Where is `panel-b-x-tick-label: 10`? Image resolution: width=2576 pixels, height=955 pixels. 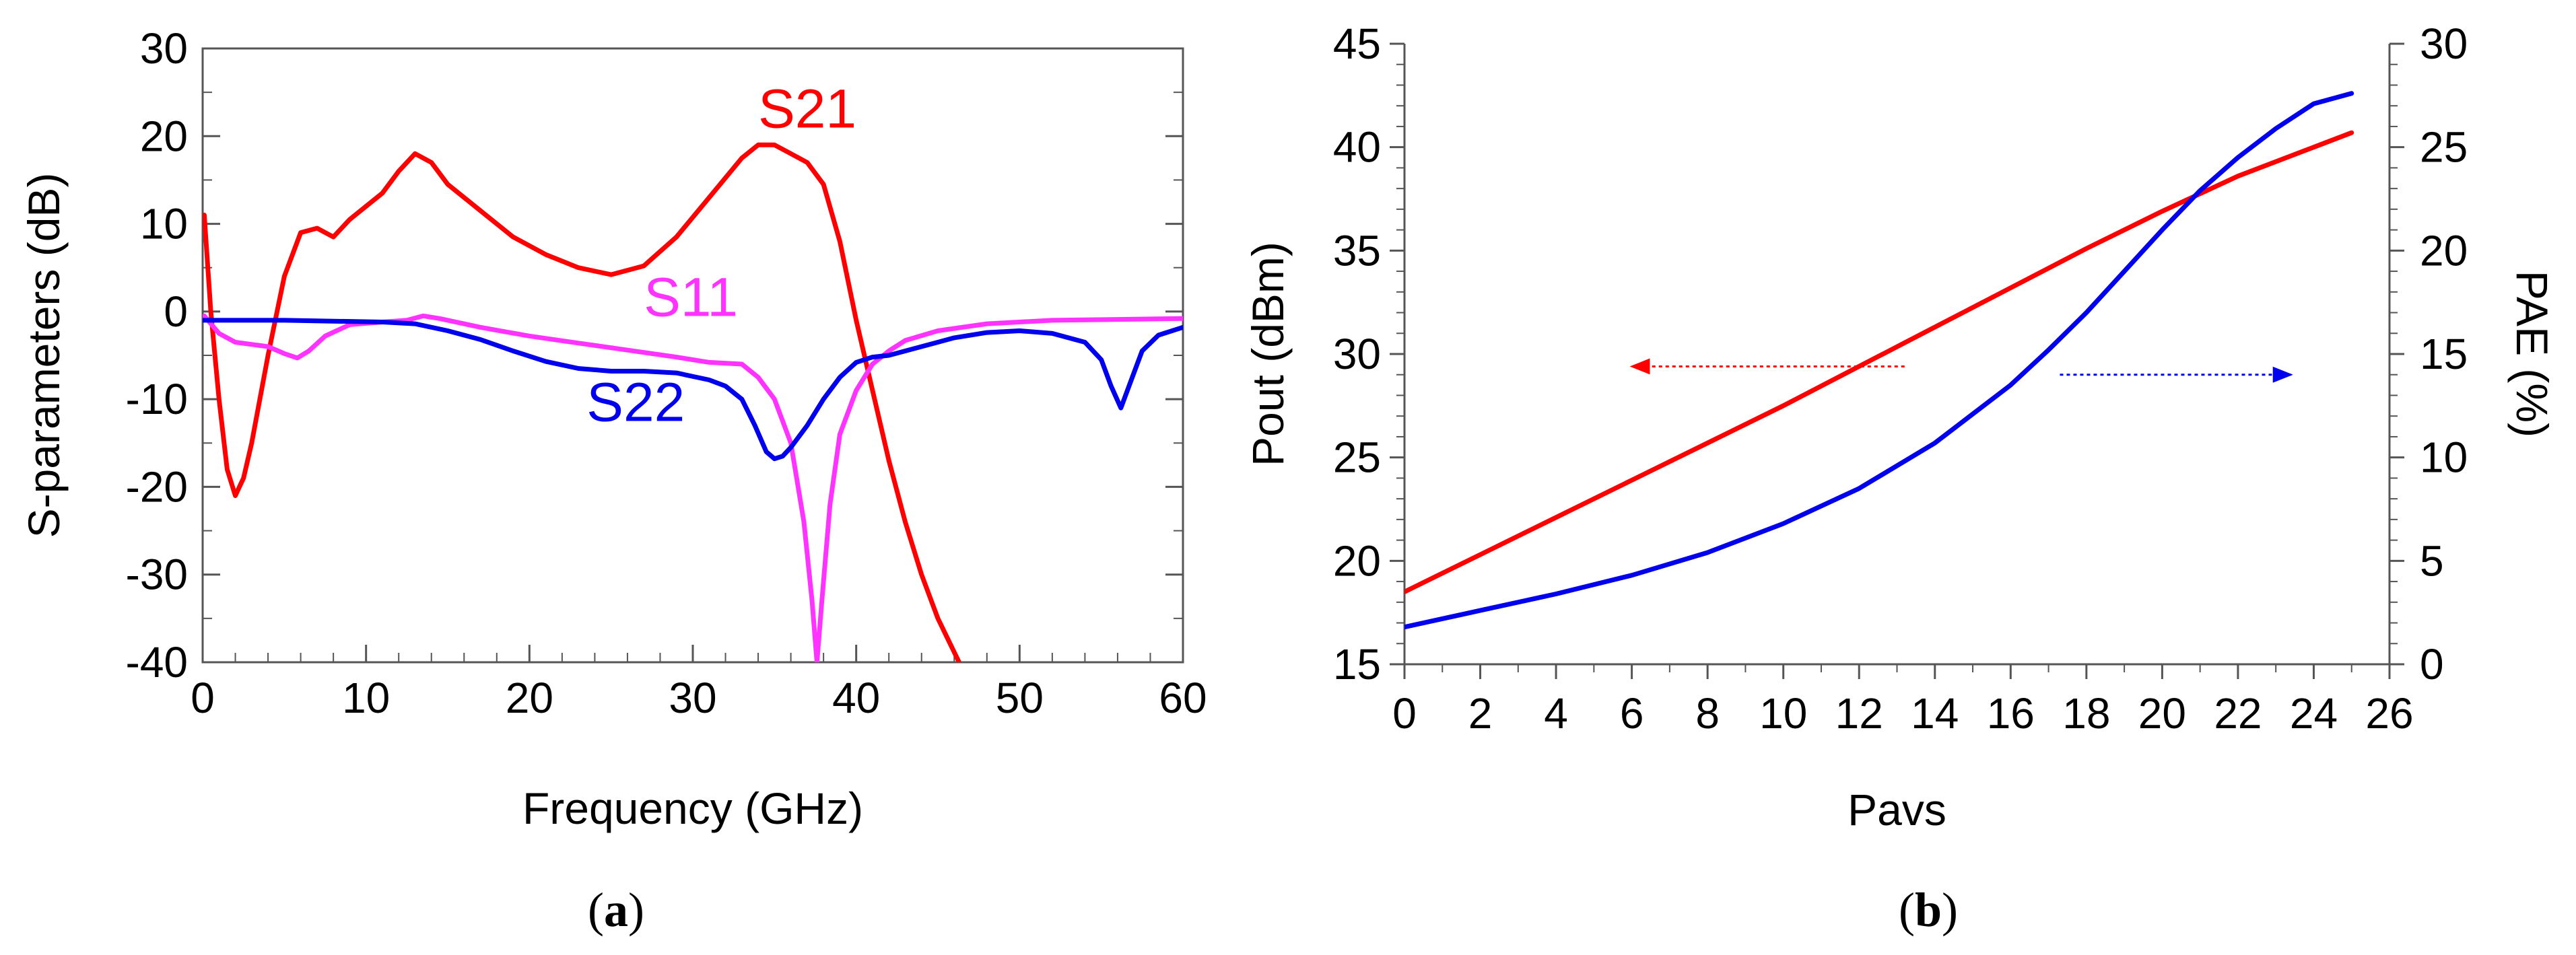 panel-b-x-tick-label: 10 is located at coordinates (1783, 713).